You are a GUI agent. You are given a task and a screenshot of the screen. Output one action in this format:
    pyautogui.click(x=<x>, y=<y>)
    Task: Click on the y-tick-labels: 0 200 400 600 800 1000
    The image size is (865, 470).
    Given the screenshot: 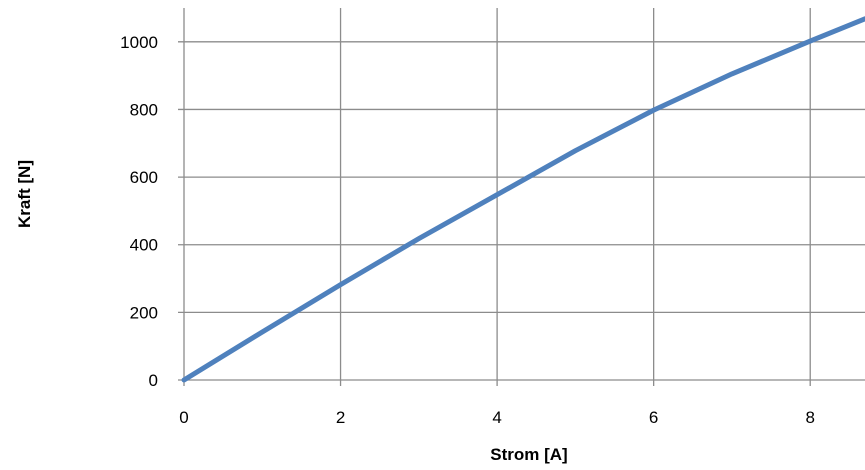 What is the action you would take?
    pyautogui.click(x=139, y=211)
    